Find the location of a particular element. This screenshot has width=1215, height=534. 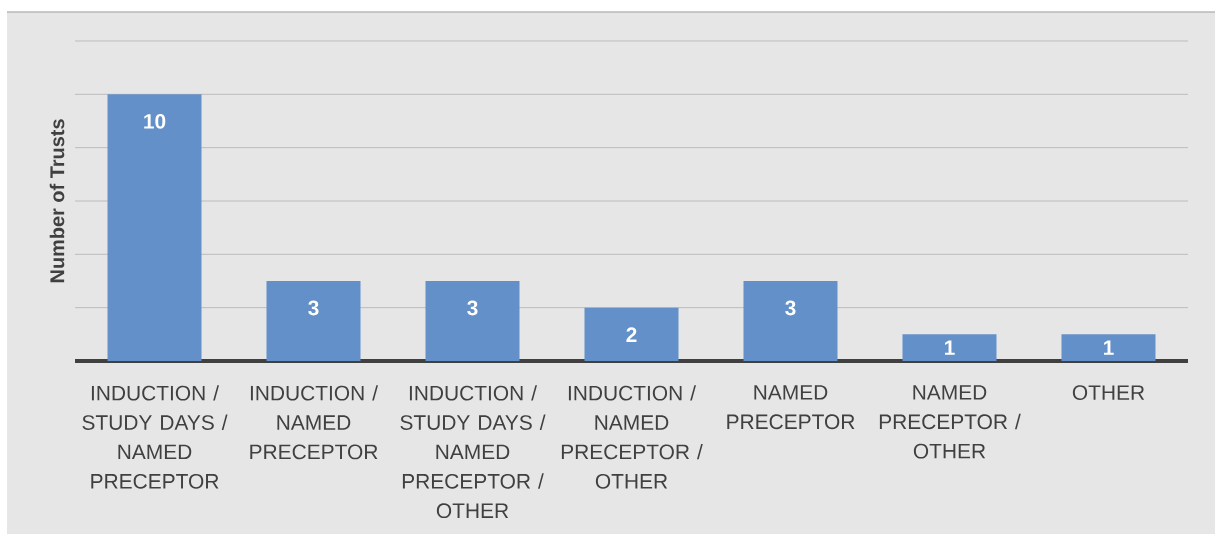

x-tick-label: NAMED PRECEPTOR is located at coordinates (791, 407).